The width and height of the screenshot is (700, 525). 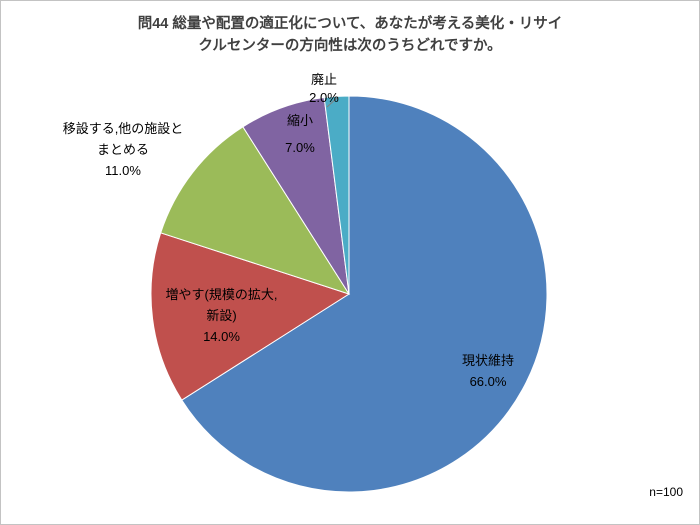 What do you see at coordinates (123, 170) in the screenshot?
I see `slice-label-relocate-merge-pct: 11.0%` at bounding box center [123, 170].